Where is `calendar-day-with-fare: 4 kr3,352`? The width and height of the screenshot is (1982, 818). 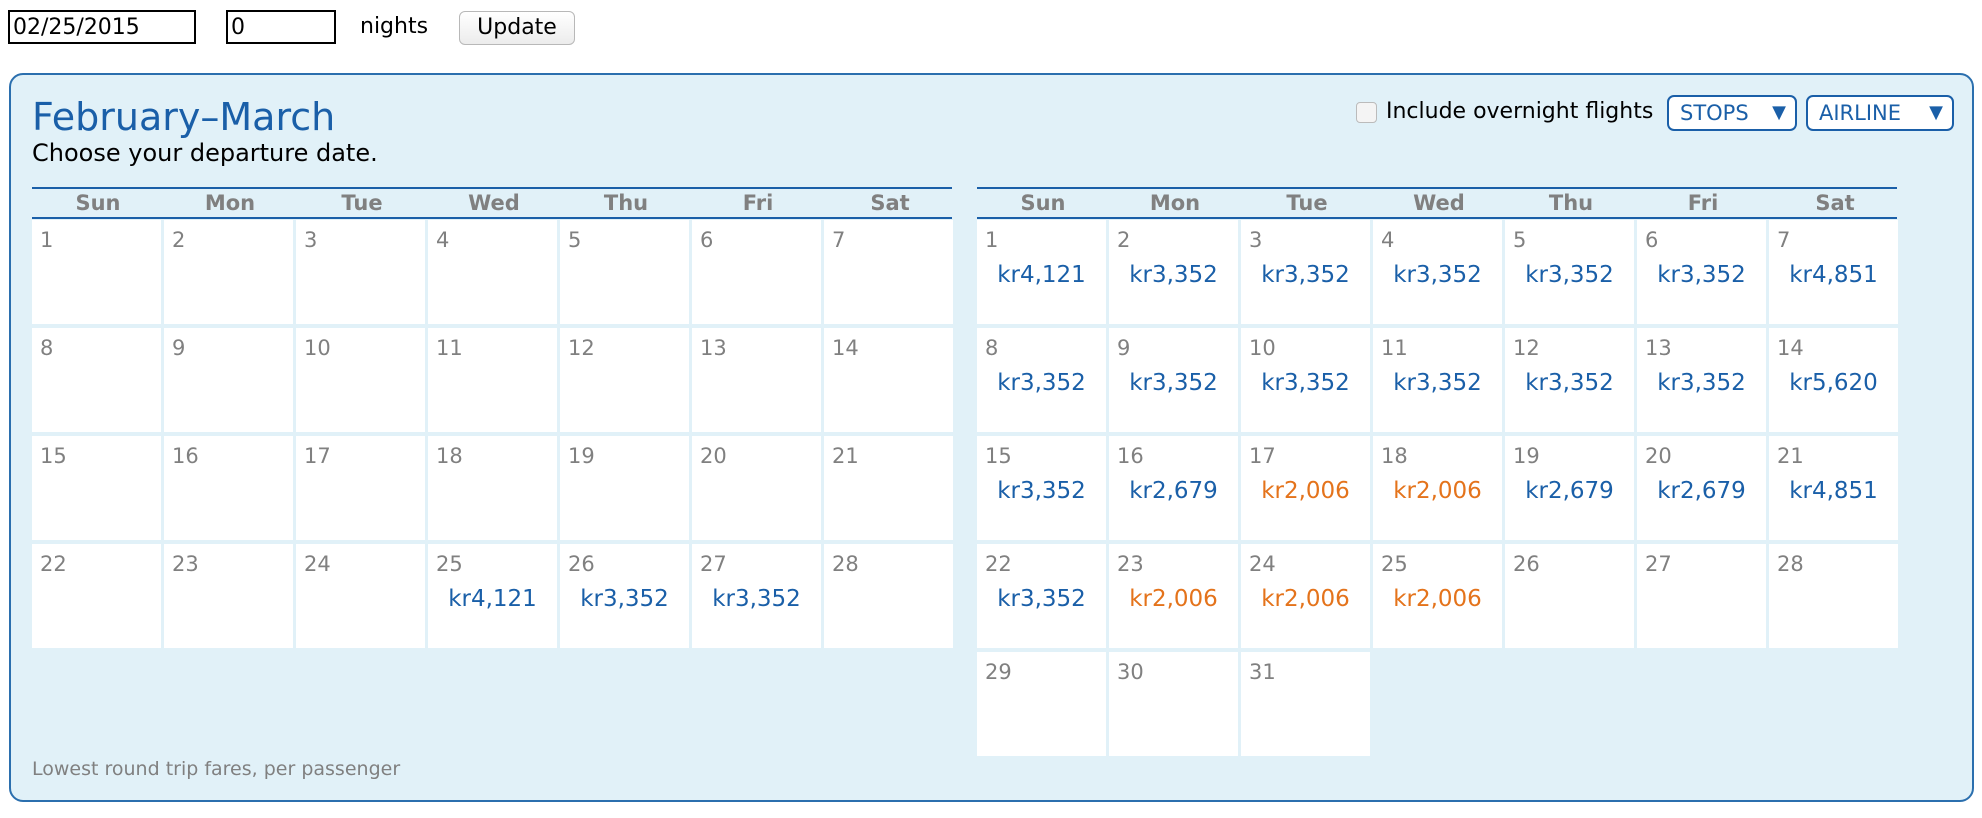 calendar-day-with-fare: 4 kr3,352 is located at coordinates (1437, 272).